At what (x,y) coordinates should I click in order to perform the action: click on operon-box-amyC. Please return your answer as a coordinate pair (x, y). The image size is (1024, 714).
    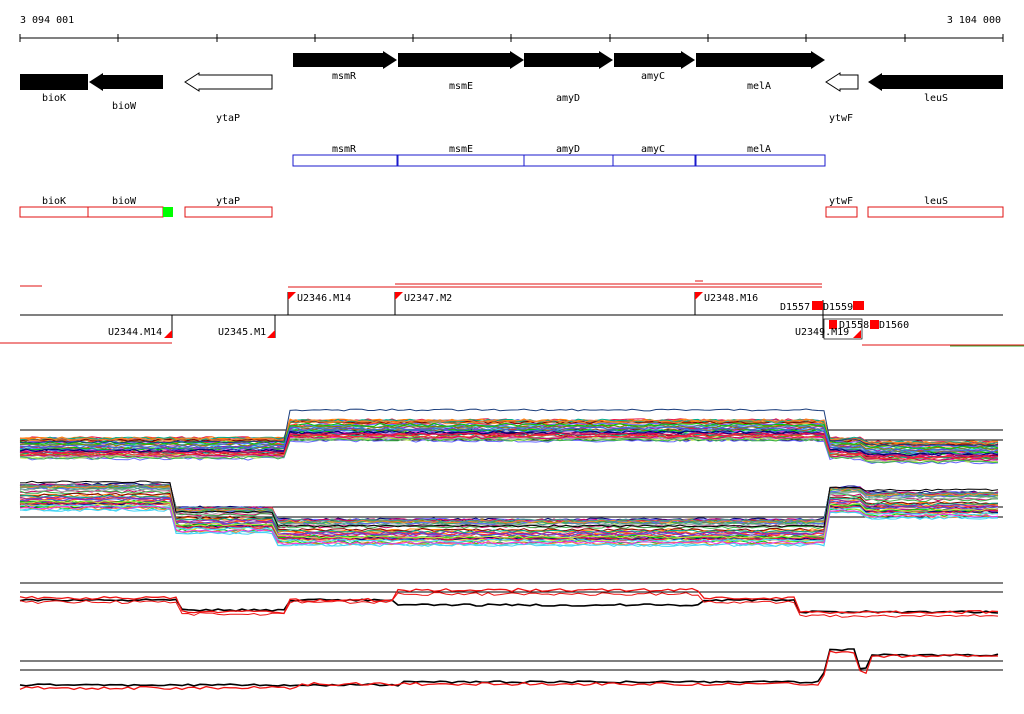
    Looking at the image, I should click on (654, 160).